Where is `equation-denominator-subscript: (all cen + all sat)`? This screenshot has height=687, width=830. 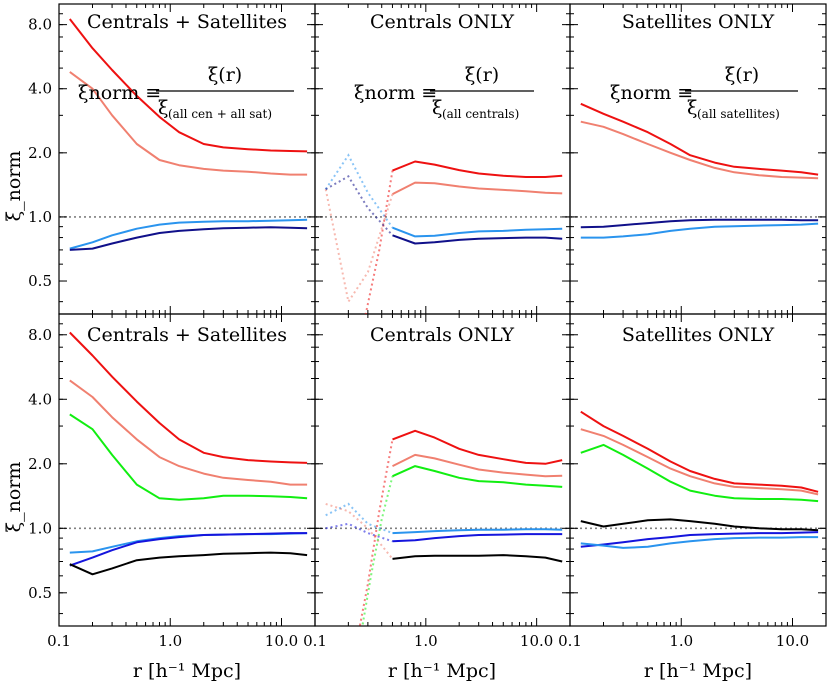 equation-denominator-subscript: (all cen + all sat) is located at coordinates (220, 114).